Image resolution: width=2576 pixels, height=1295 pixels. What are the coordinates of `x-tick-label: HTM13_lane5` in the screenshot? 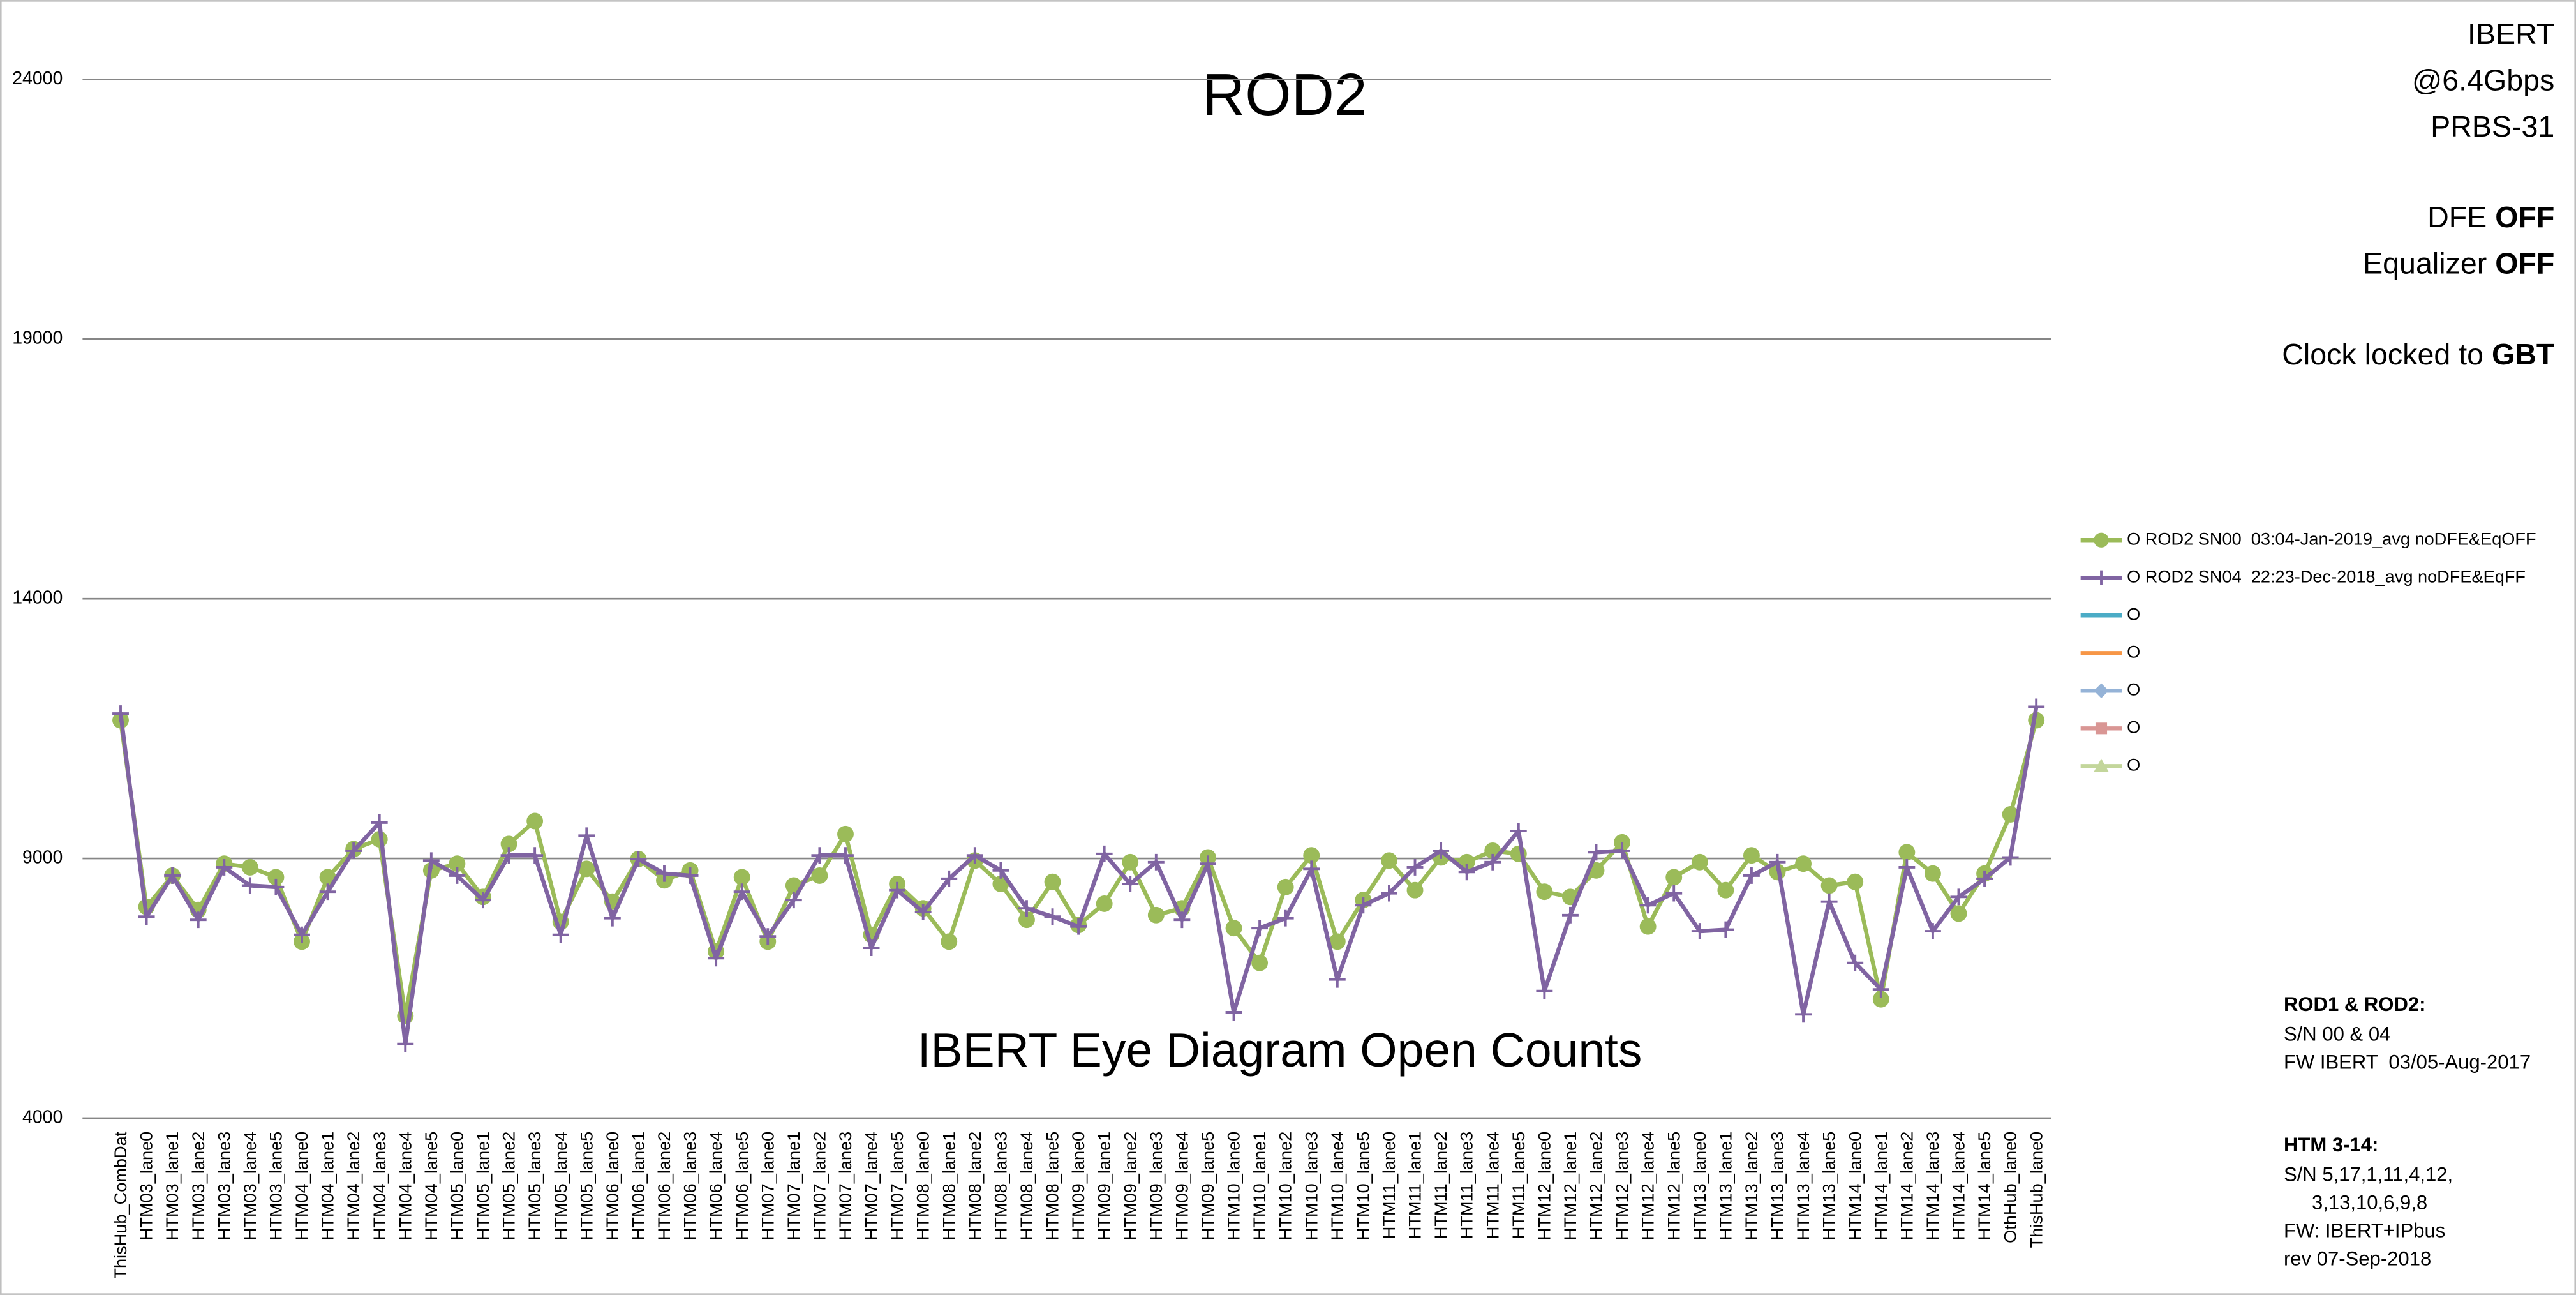 It's located at (1829, 1186).